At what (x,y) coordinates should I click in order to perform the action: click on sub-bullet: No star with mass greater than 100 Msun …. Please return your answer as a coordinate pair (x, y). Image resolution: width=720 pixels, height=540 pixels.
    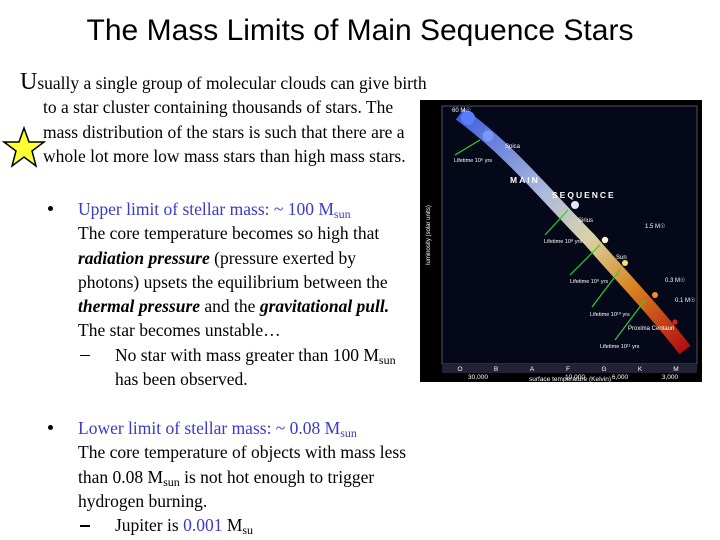
    Looking at the image, I should click on (244, 367).